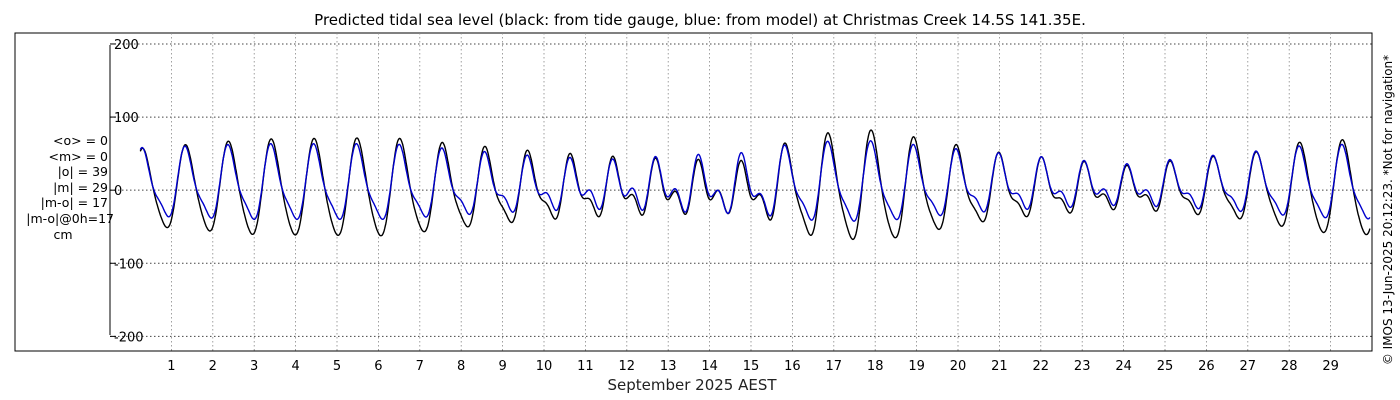 This screenshot has width=1400, height=400. I want to click on x-tick-label-26: 27, so click(1248, 366).